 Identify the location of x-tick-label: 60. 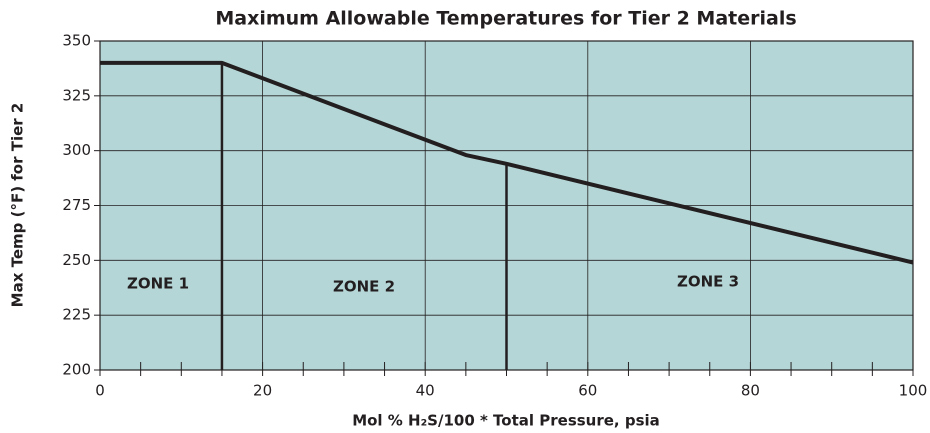
(587, 391).